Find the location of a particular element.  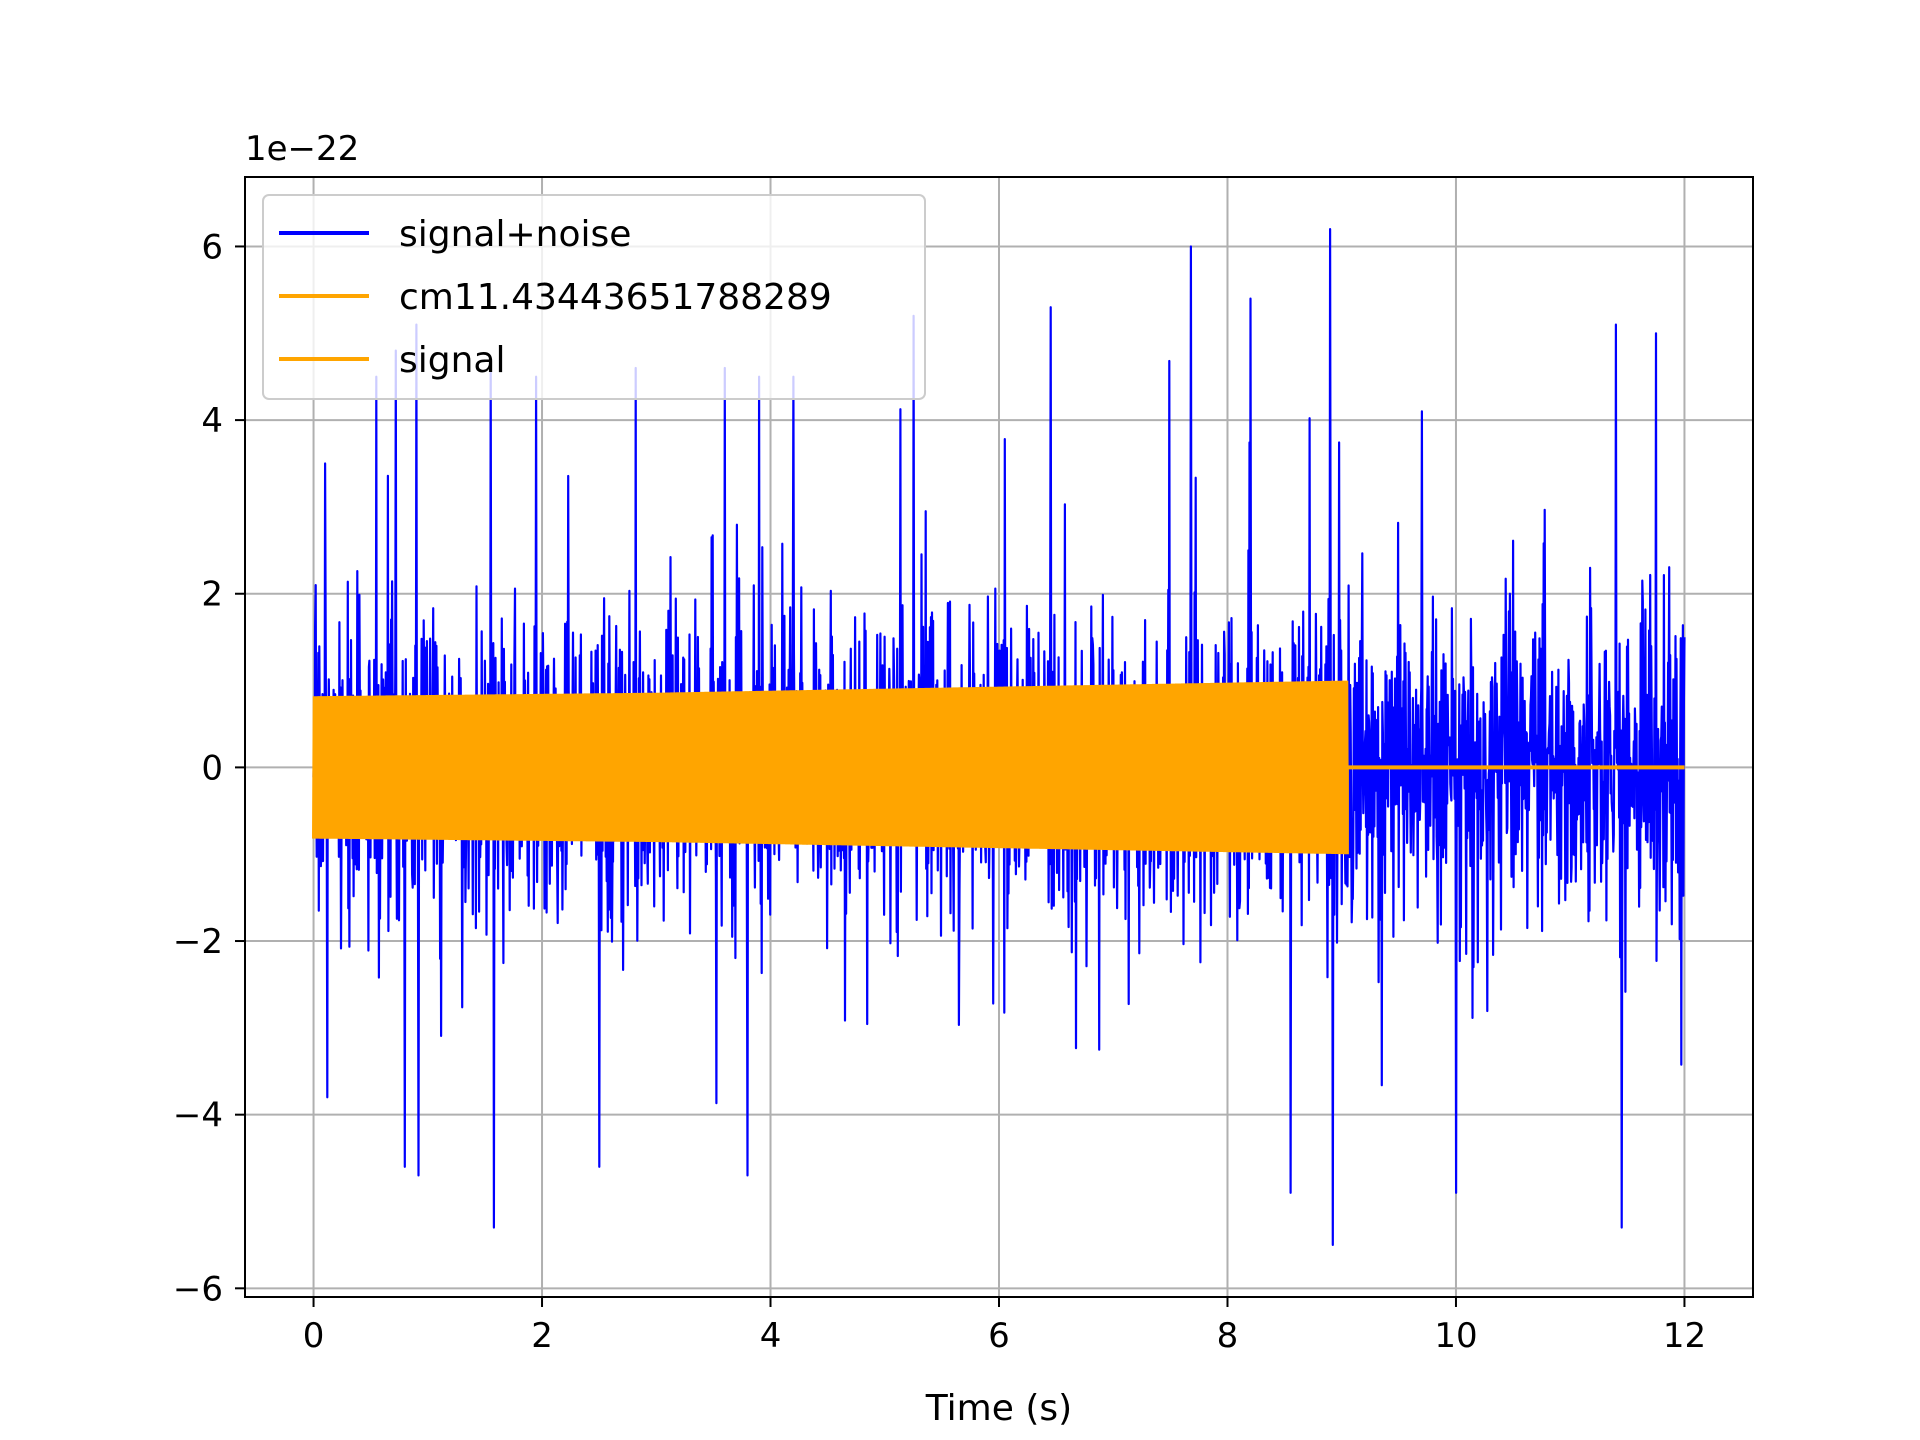

y-tick-label-1: −4 is located at coordinates (198, 1116).